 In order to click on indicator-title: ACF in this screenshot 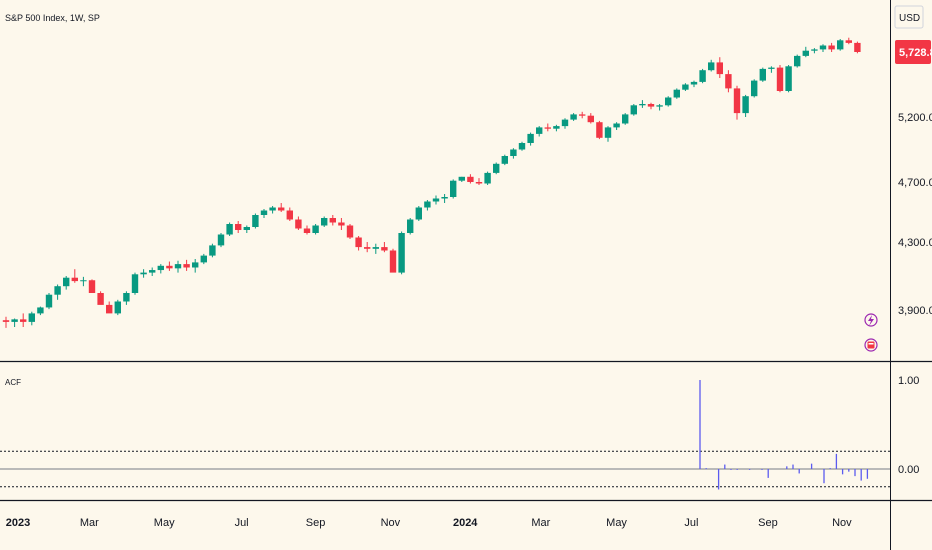, I will do `click(13, 382)`.